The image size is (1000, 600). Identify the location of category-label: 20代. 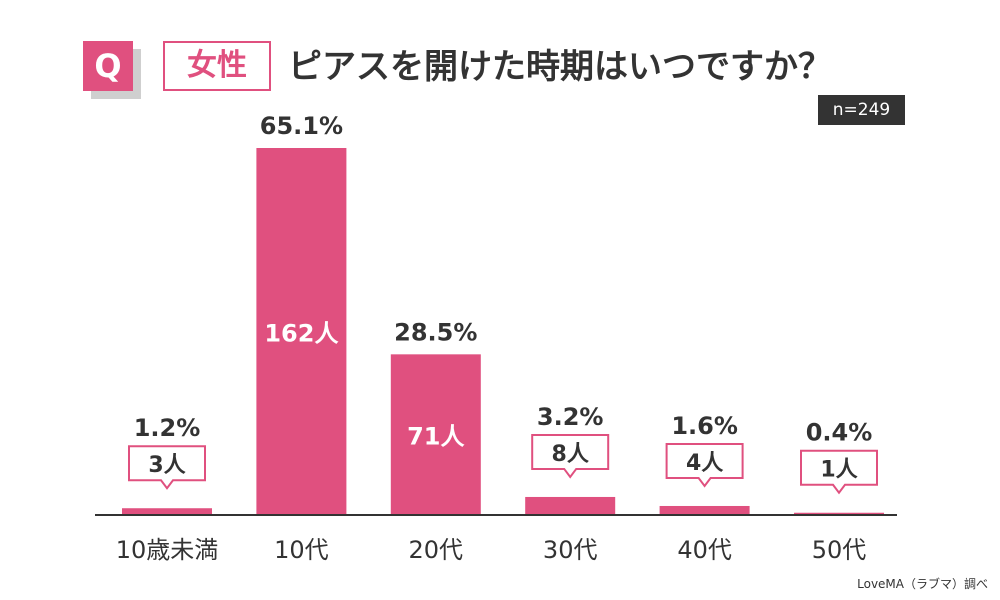
(436, 550).